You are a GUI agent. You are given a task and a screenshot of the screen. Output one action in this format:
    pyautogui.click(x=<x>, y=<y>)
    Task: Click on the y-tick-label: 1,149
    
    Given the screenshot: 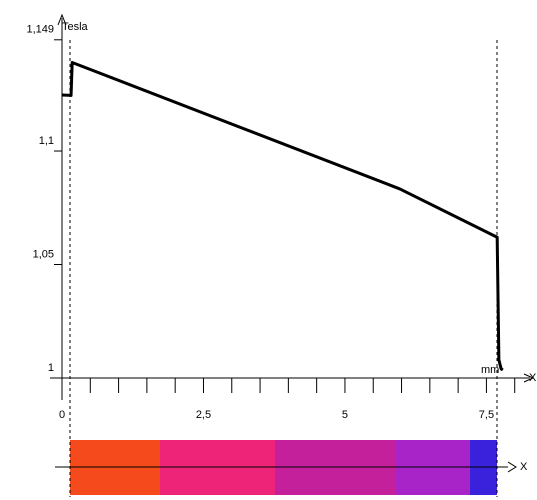 What is the action you would take?
    pyautogui.click(x=40, y=30)
    